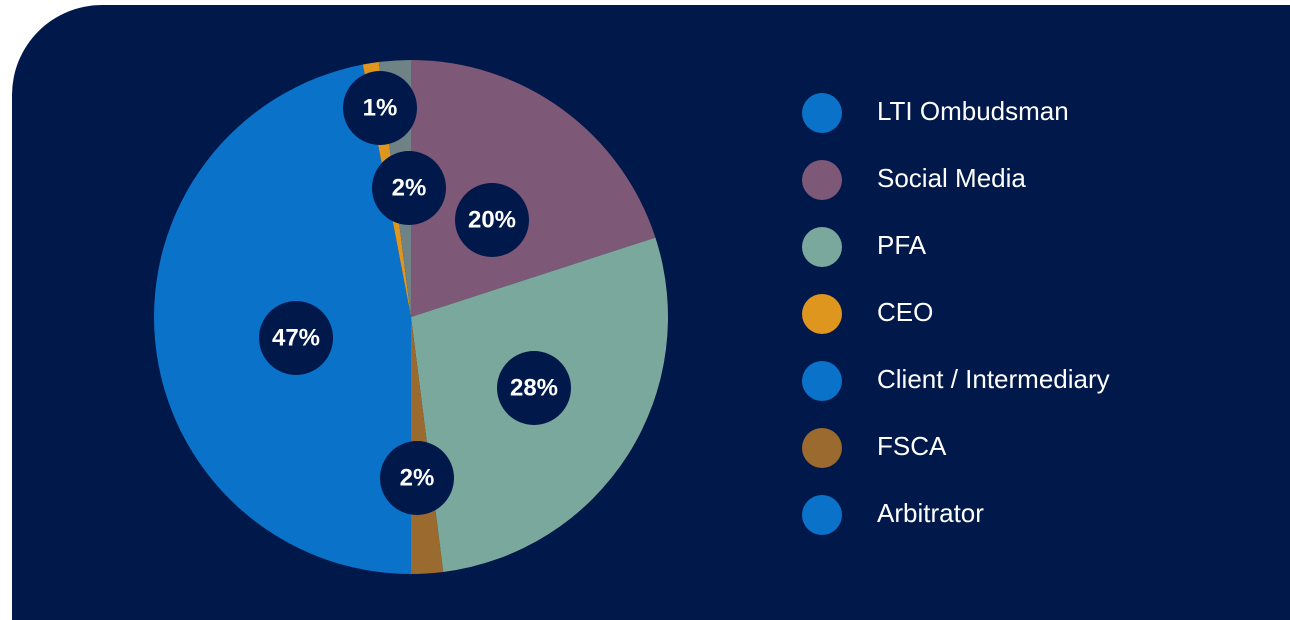 Image resolution: width=1290 pixels, height=620 pixels. I want to click on legend-label: Client / Intermediary, so click(993, 379).